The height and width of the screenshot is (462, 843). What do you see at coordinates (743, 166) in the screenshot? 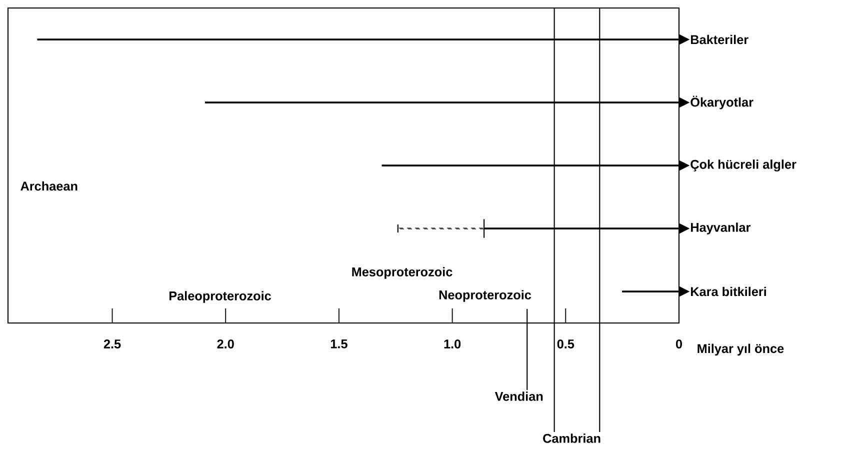
I see `y-tick-label: Çok hücreli algler` at bounding box center [743, 166].